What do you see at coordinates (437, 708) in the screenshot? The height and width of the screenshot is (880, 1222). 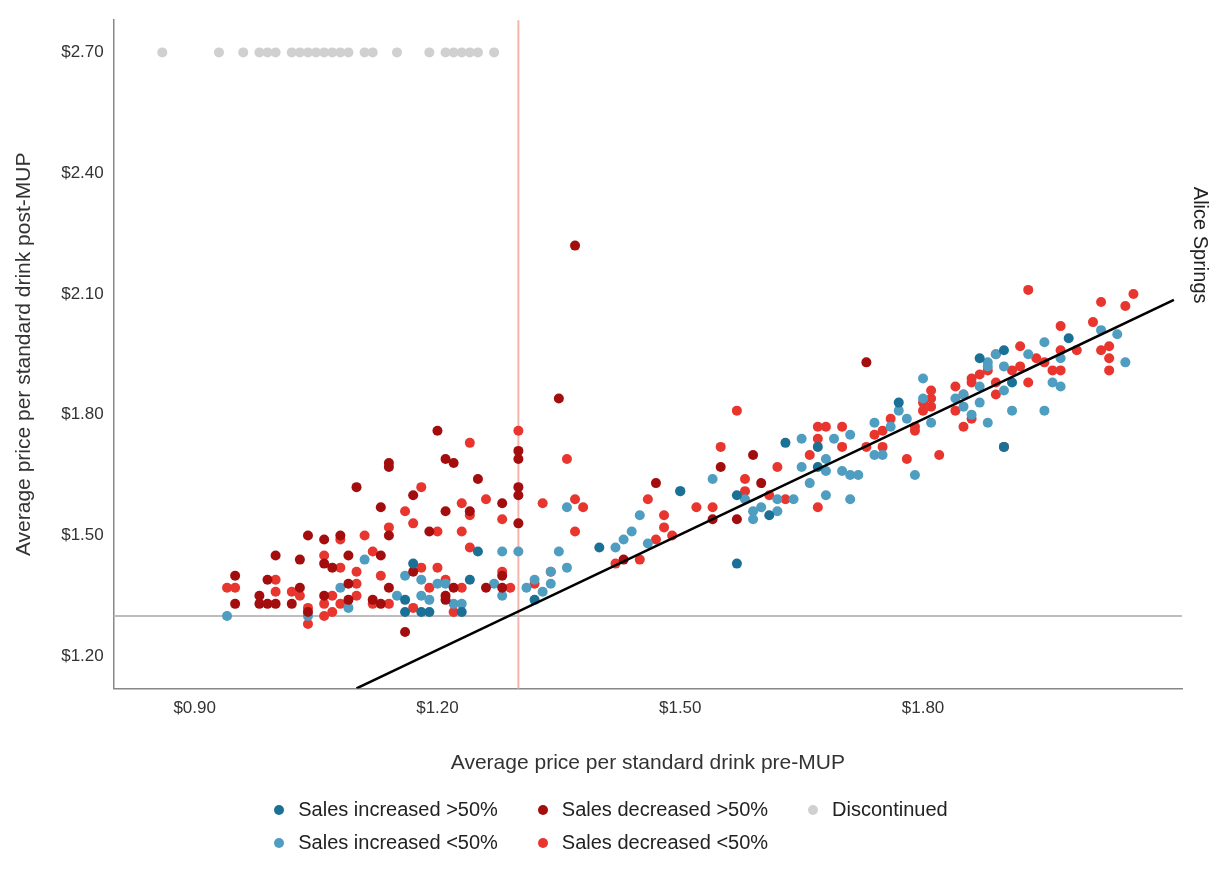 I see `x-tick-label: $1.20` at bounding box center [437, 708].